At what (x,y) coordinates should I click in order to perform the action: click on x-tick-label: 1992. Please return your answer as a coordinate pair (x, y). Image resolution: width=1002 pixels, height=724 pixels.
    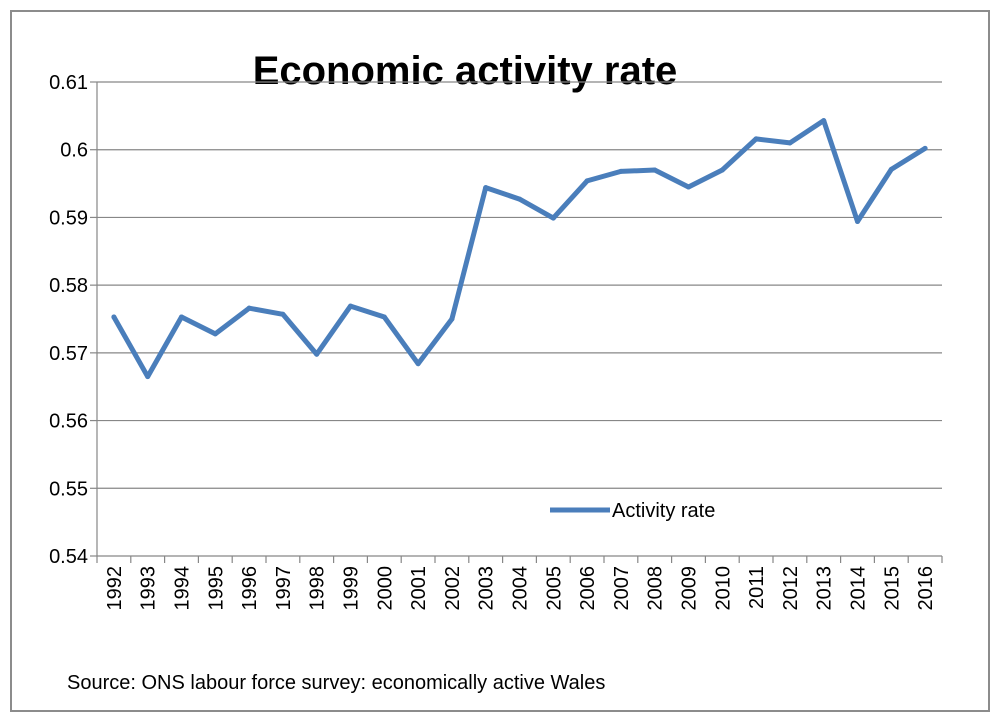
    Looking at the image, I should click on (115, 588).